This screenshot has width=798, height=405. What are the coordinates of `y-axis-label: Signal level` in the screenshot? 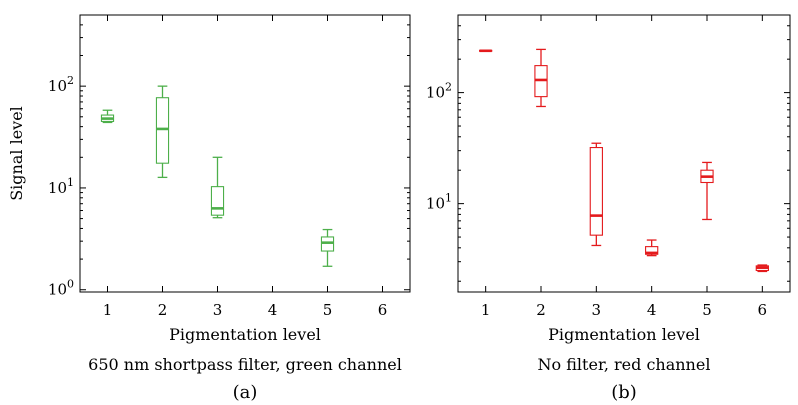 It's located at (16, 153).